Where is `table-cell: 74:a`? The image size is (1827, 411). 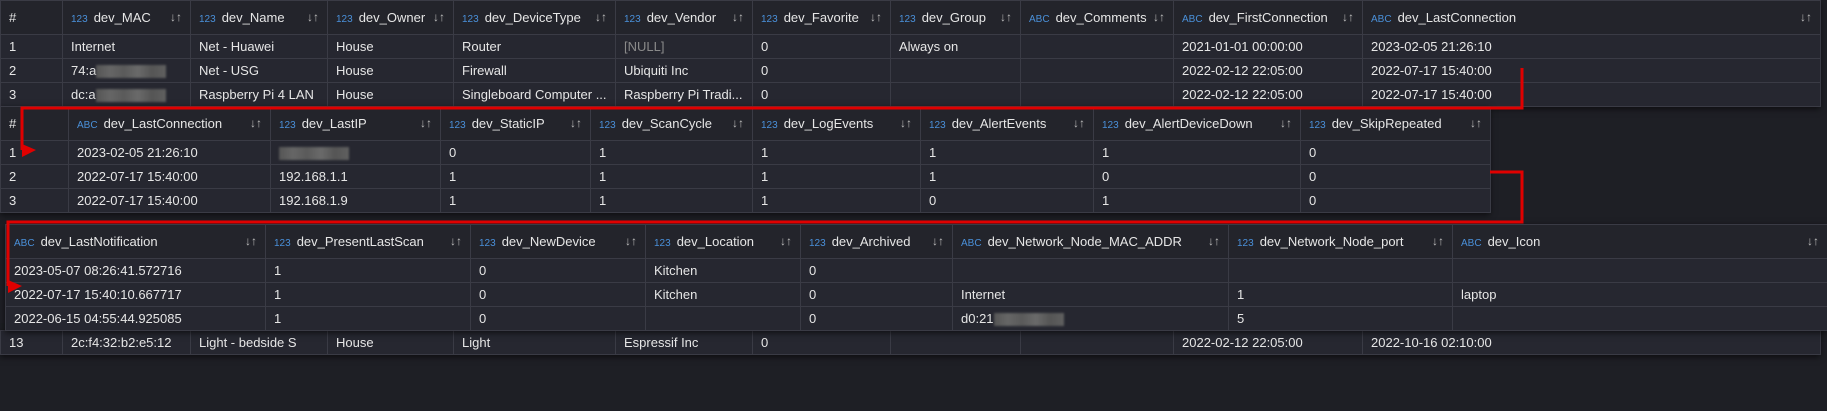
table-cell: 74:a is located at coordinates (126, 70).